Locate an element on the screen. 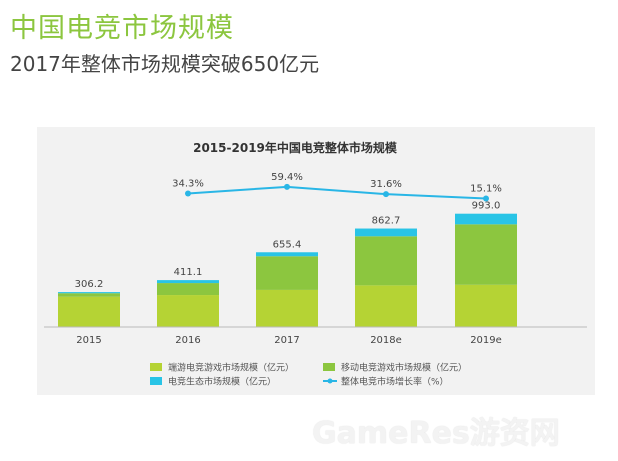 The width and height of the screenshot is (618, 461). growth-line-group: 34.3% 59.4% 31.6% 15.1% is located at coordinates (337, 187).